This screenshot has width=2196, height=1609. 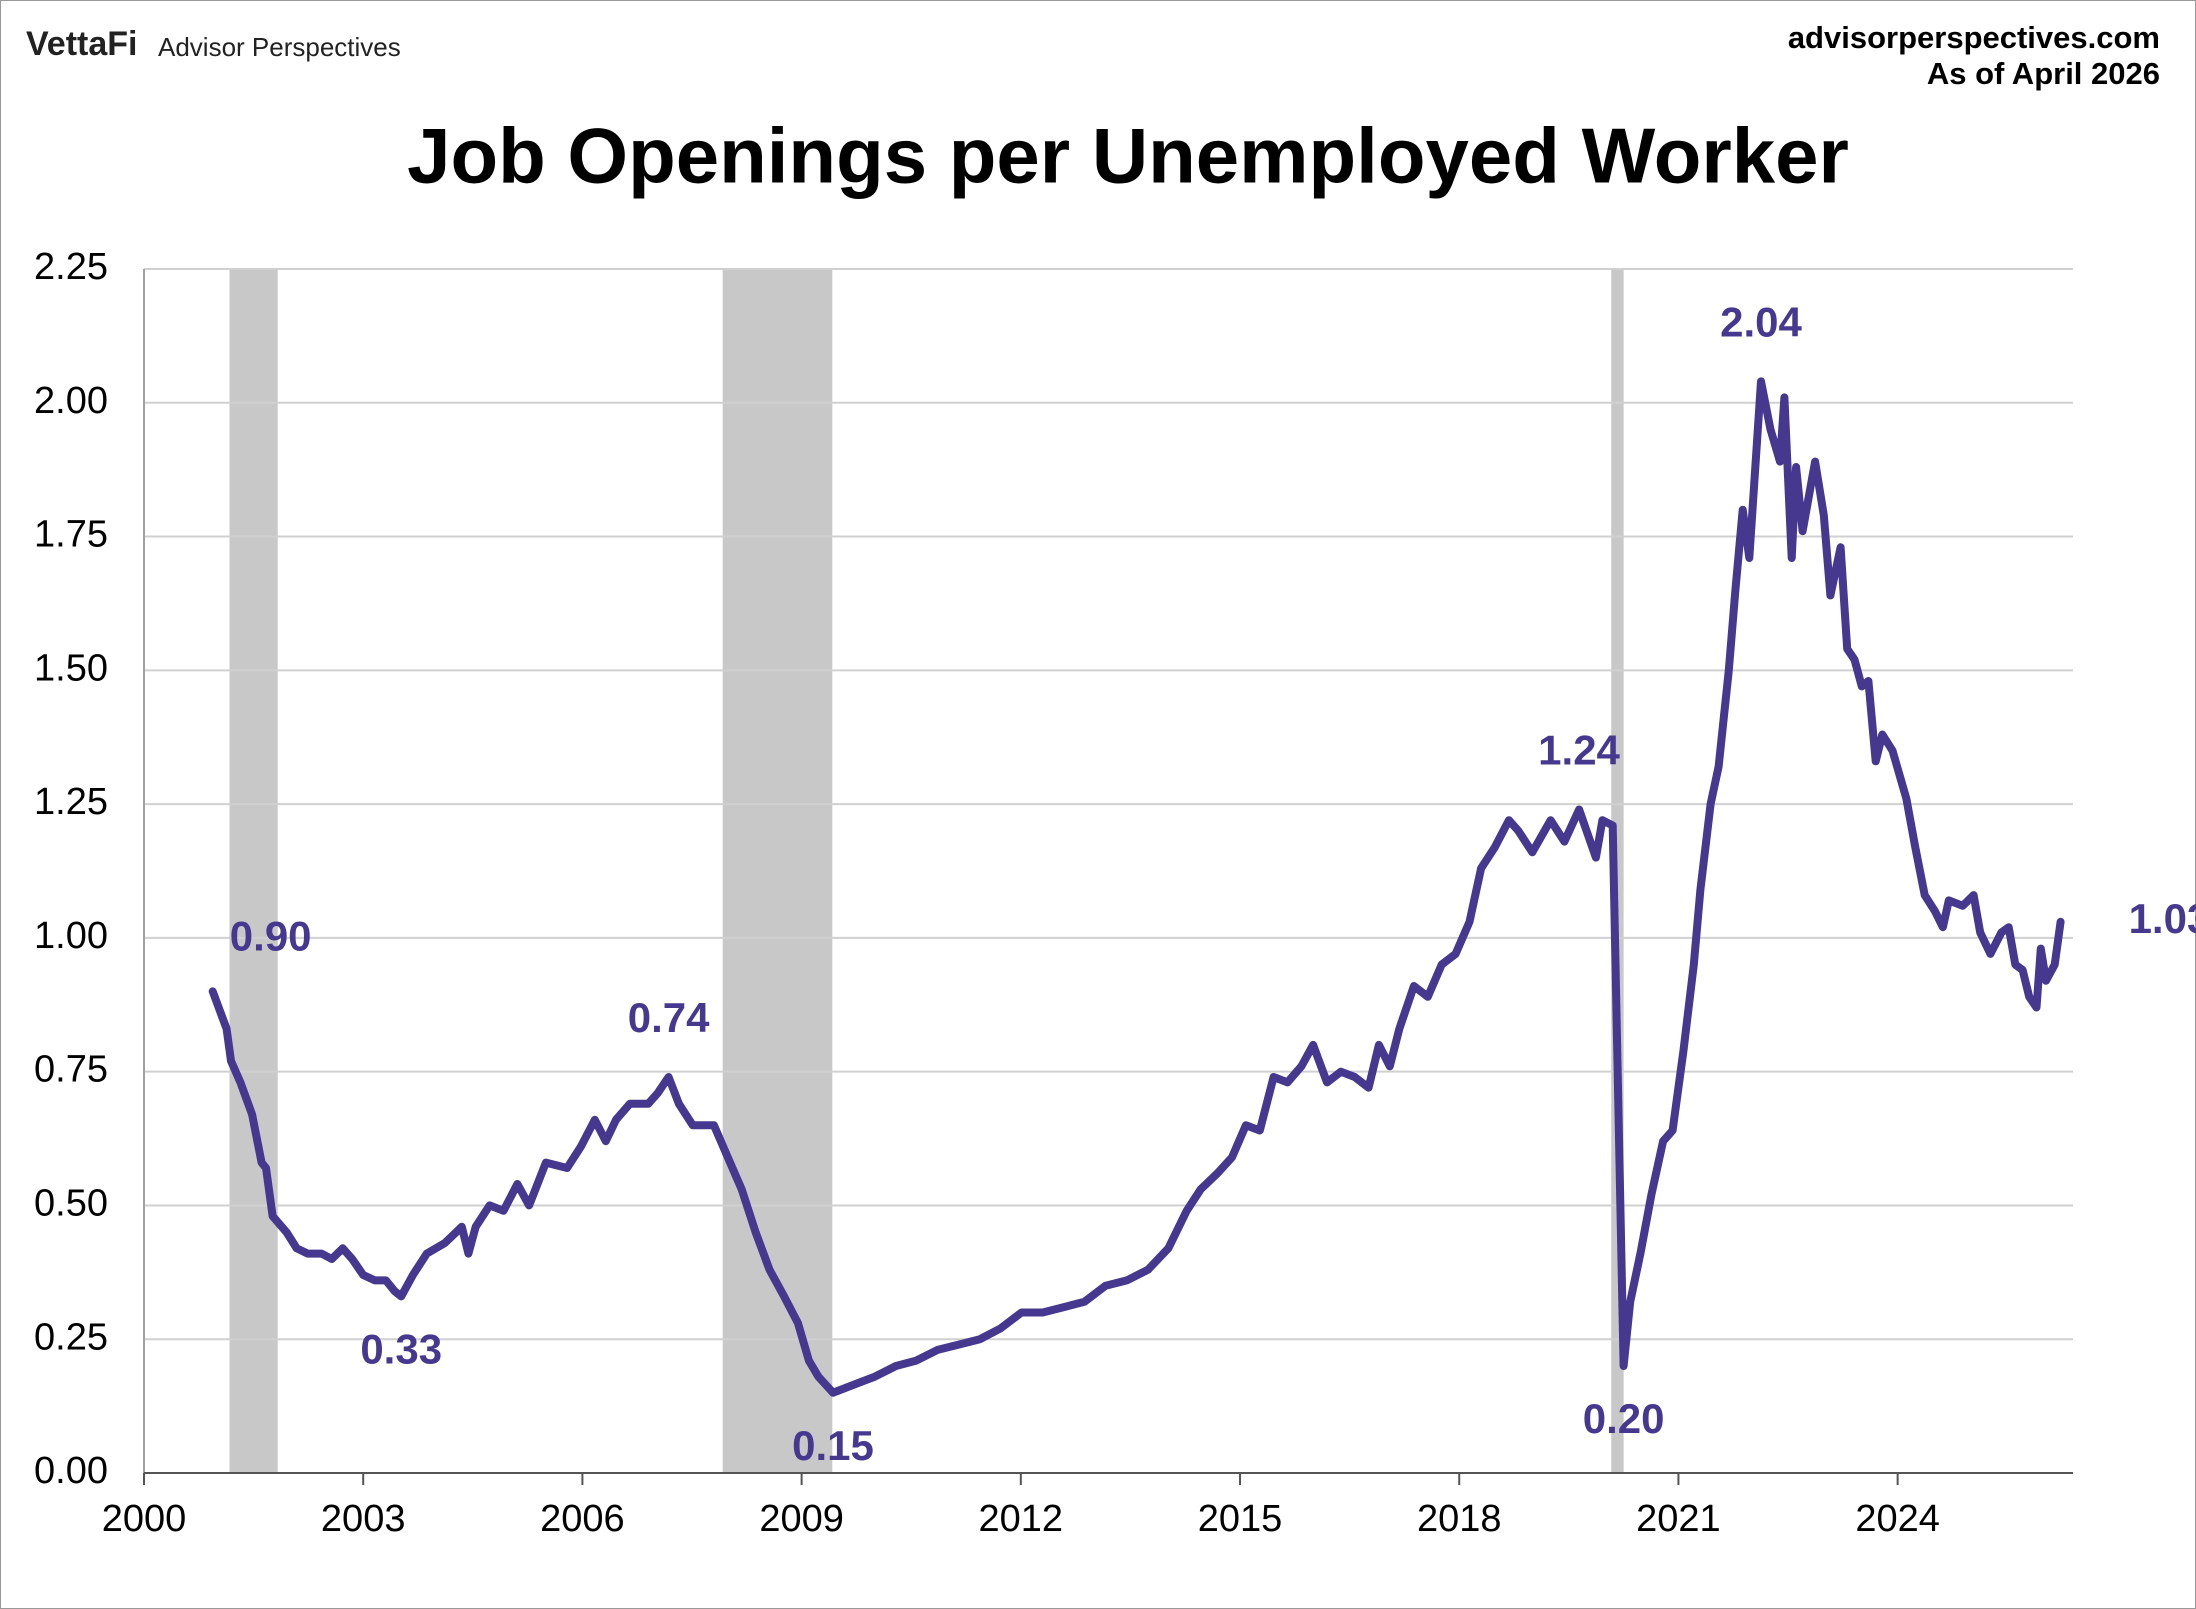 What do you see at coordinates (71, 1203) in the screenshot?
I see `y-tick-label: 0.50` at bounding box center [71, 1203].